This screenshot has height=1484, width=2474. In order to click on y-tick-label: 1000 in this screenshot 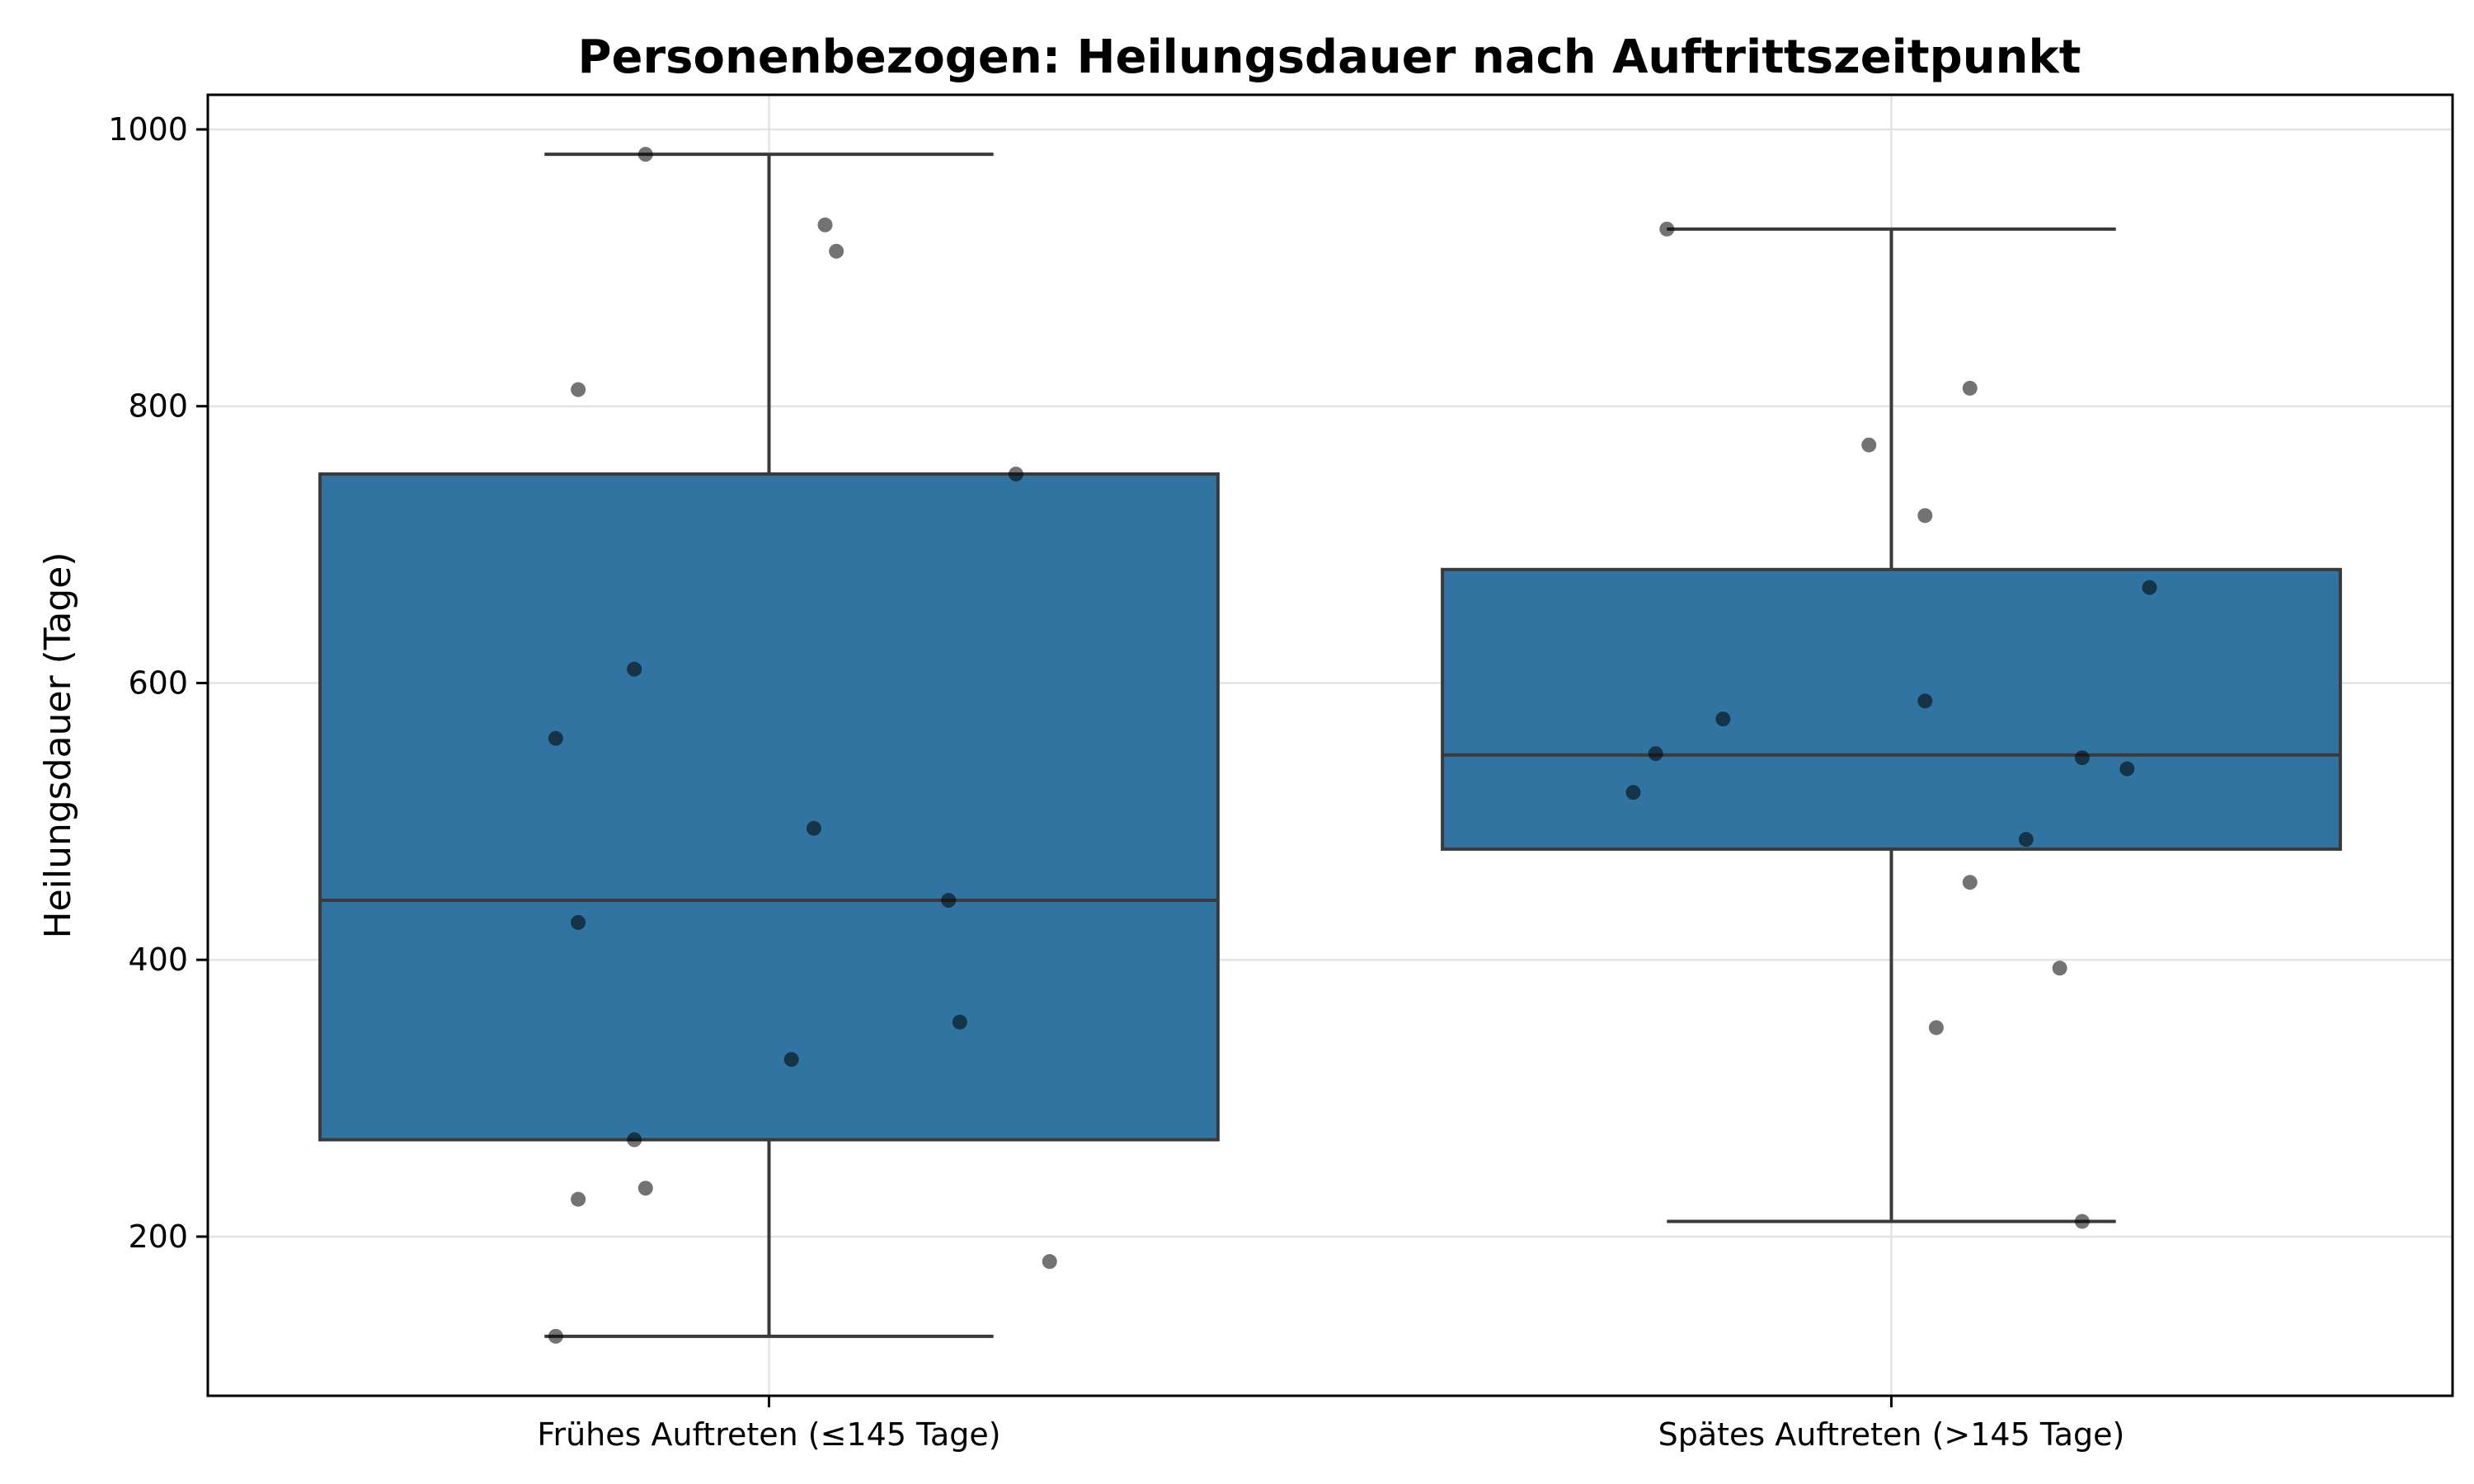, I will do `click(148, 129)`.